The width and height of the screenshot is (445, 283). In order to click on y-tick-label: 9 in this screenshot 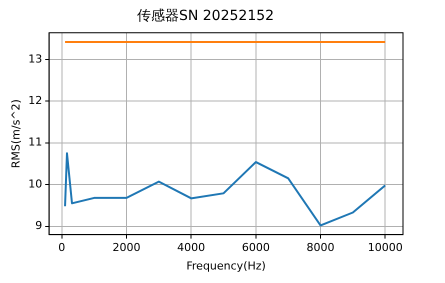, I will do `click(38, 225)`.